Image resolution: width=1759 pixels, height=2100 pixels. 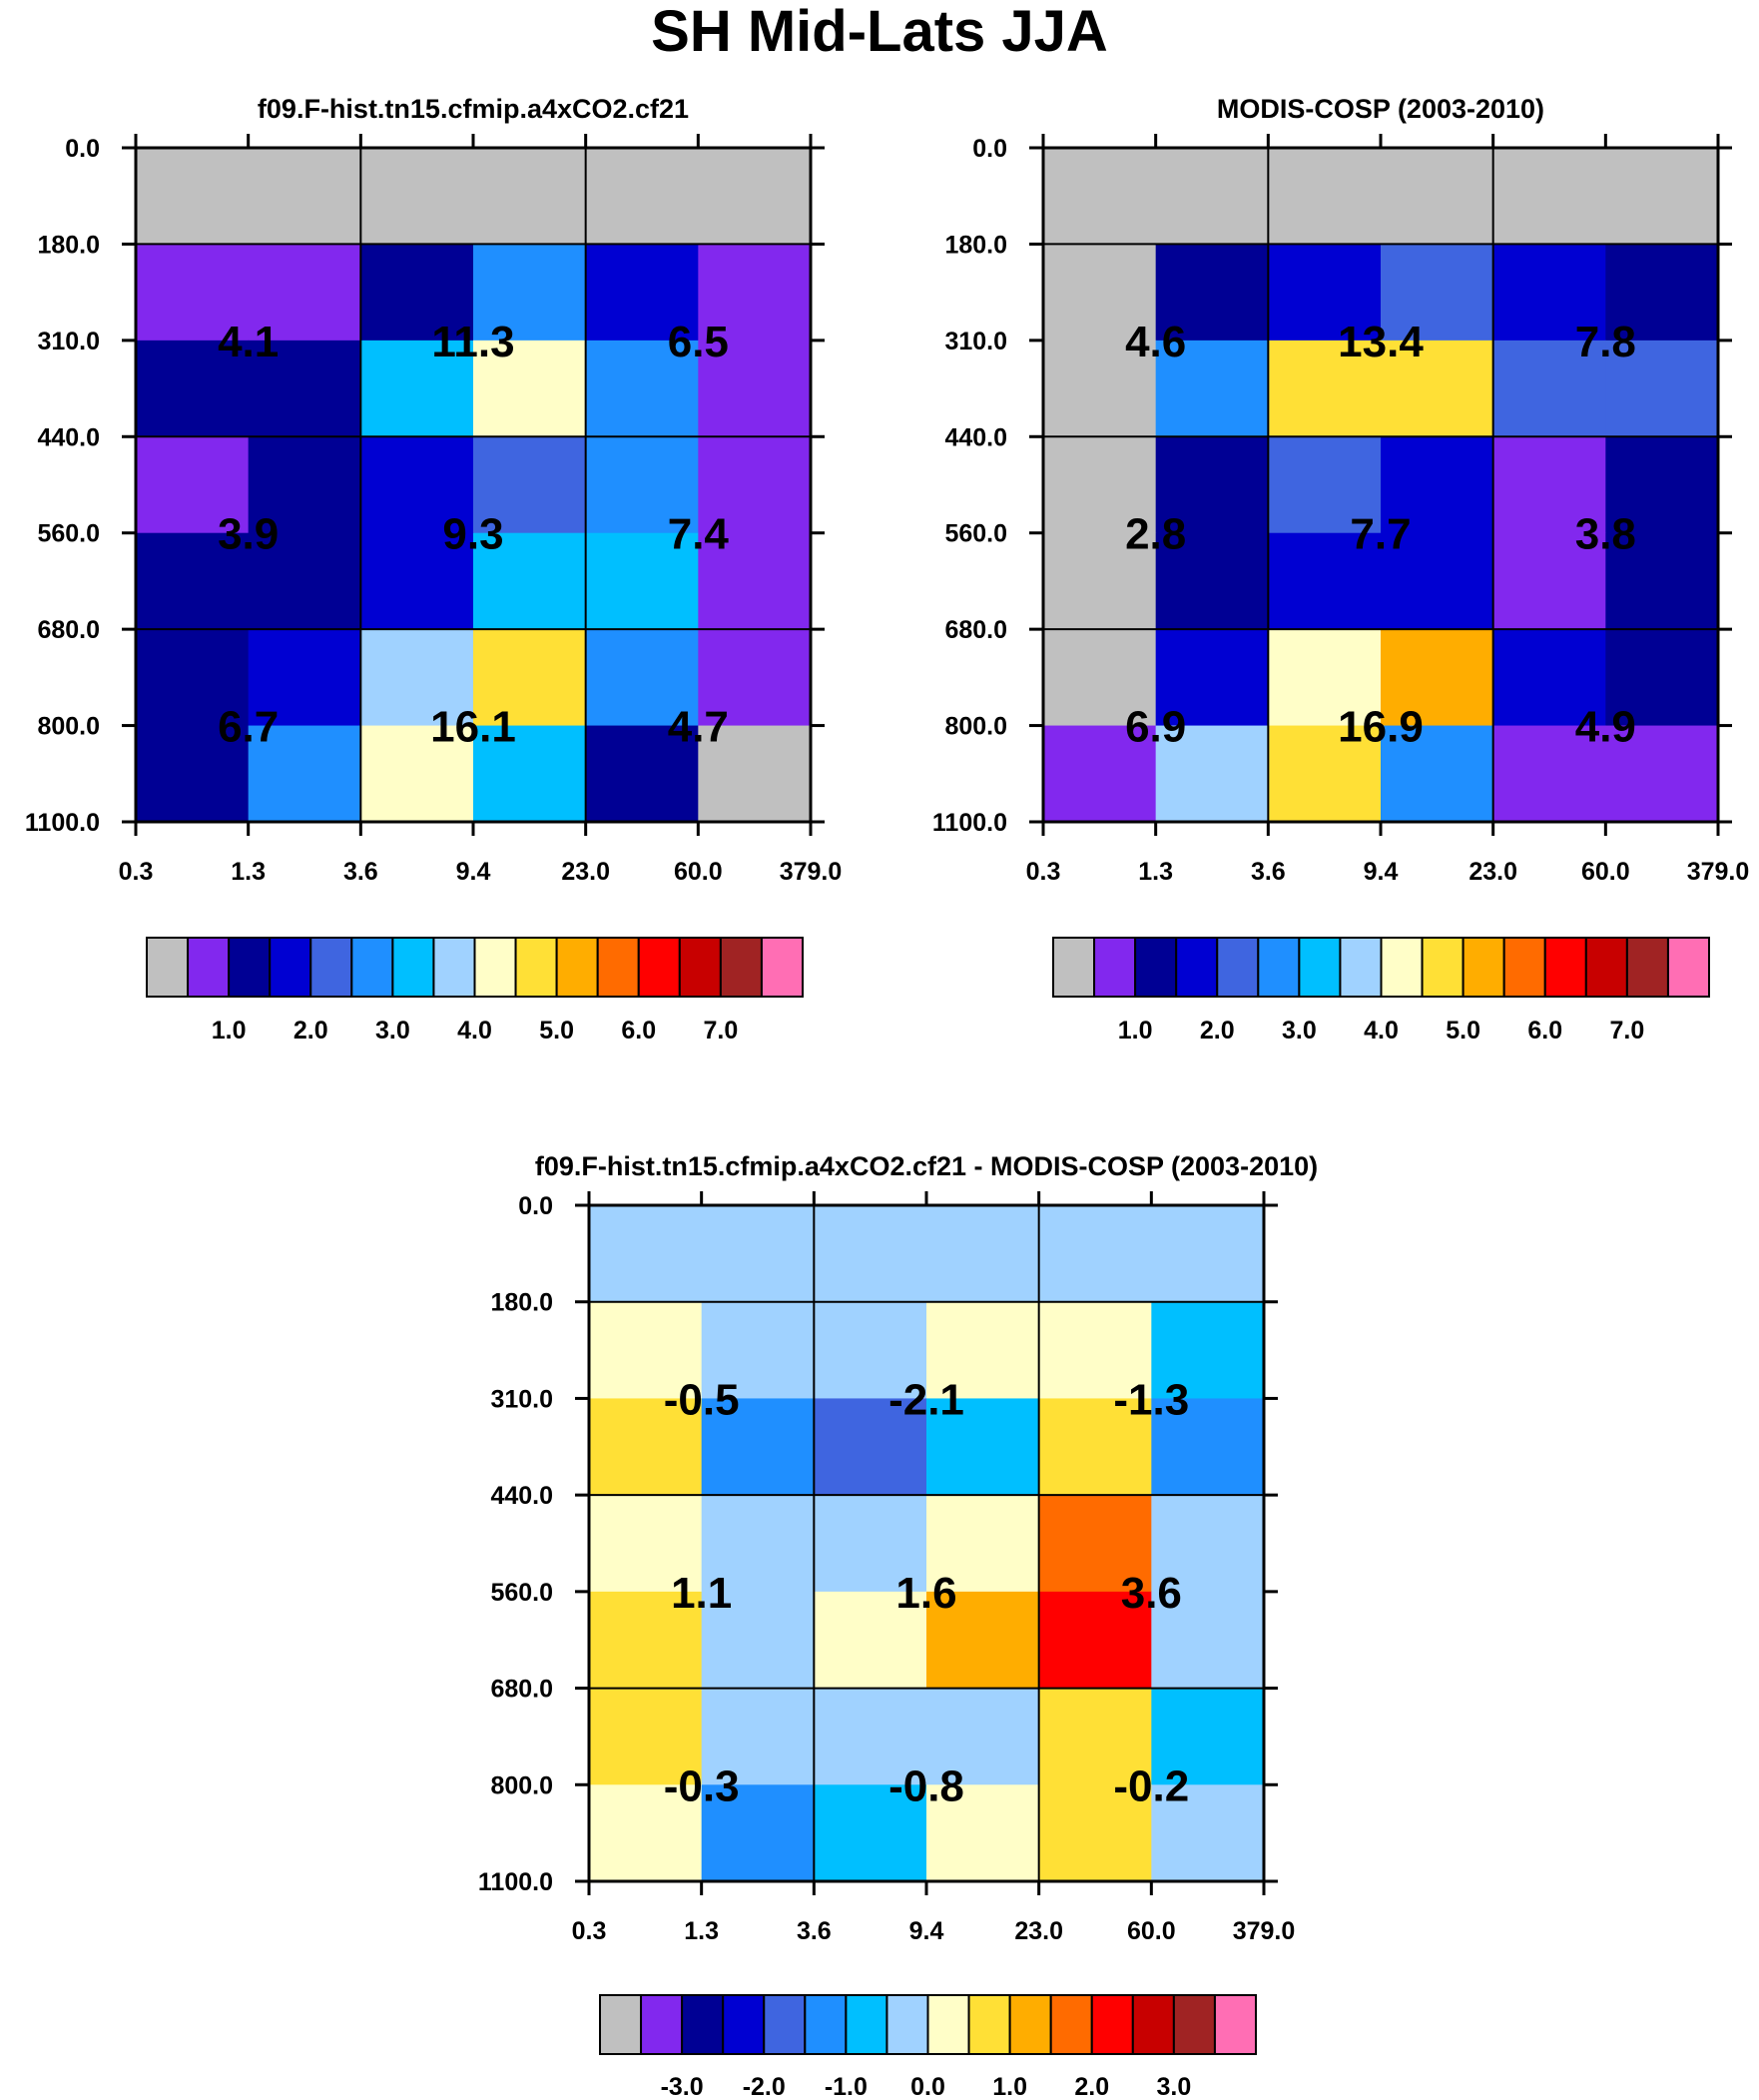 What do you see at coordinates (698, 342) in the screenshot?
I see `cell-annotation: 6.5` at bounding box center [698, 342].